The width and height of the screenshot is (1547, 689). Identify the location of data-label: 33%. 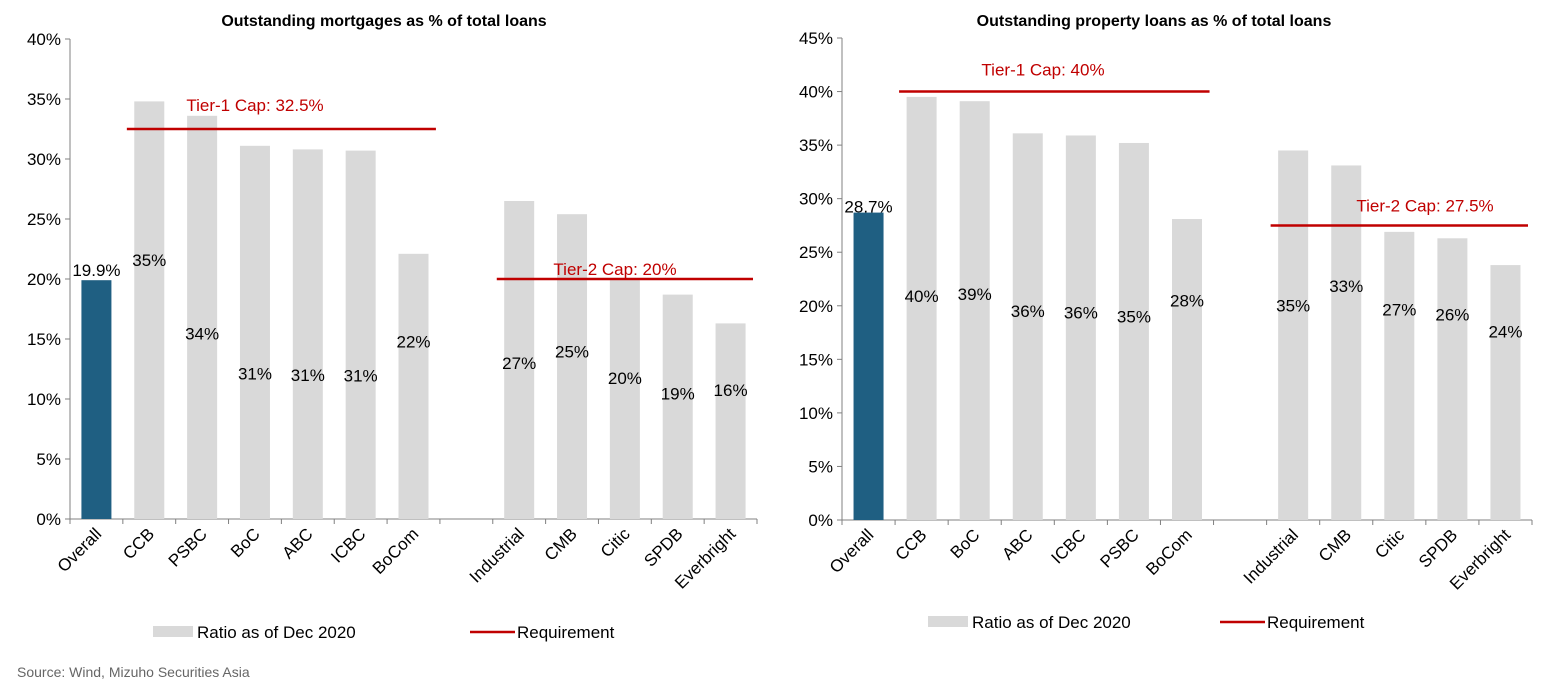
(1346, 286).